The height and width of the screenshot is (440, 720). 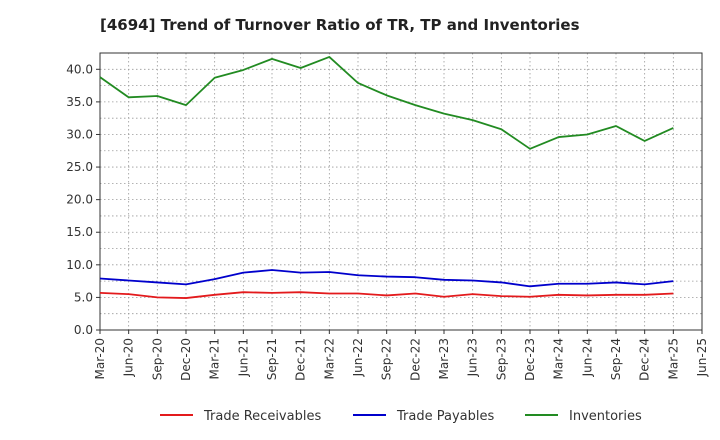 What do you see at coordinates (272, 359) in the screenshot?
I see `x-tick-label: Sep-21` at bounding box center [272, 359].